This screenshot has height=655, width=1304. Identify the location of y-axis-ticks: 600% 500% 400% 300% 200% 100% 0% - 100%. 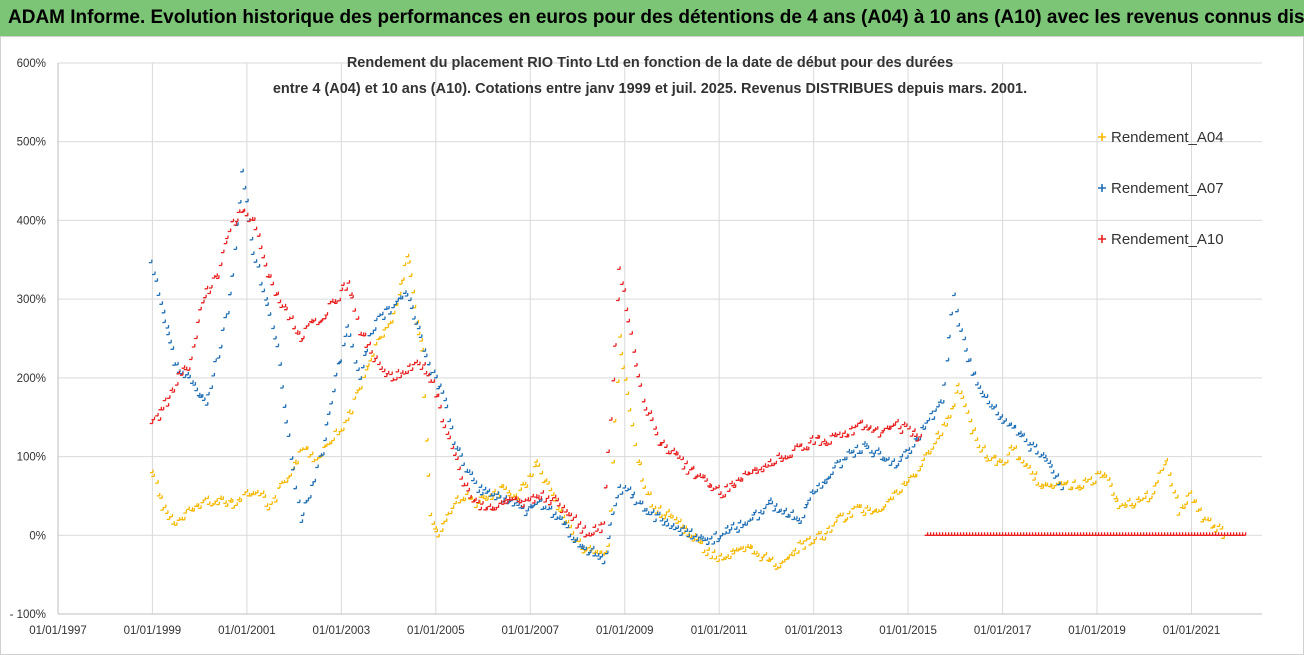
(28, 339).